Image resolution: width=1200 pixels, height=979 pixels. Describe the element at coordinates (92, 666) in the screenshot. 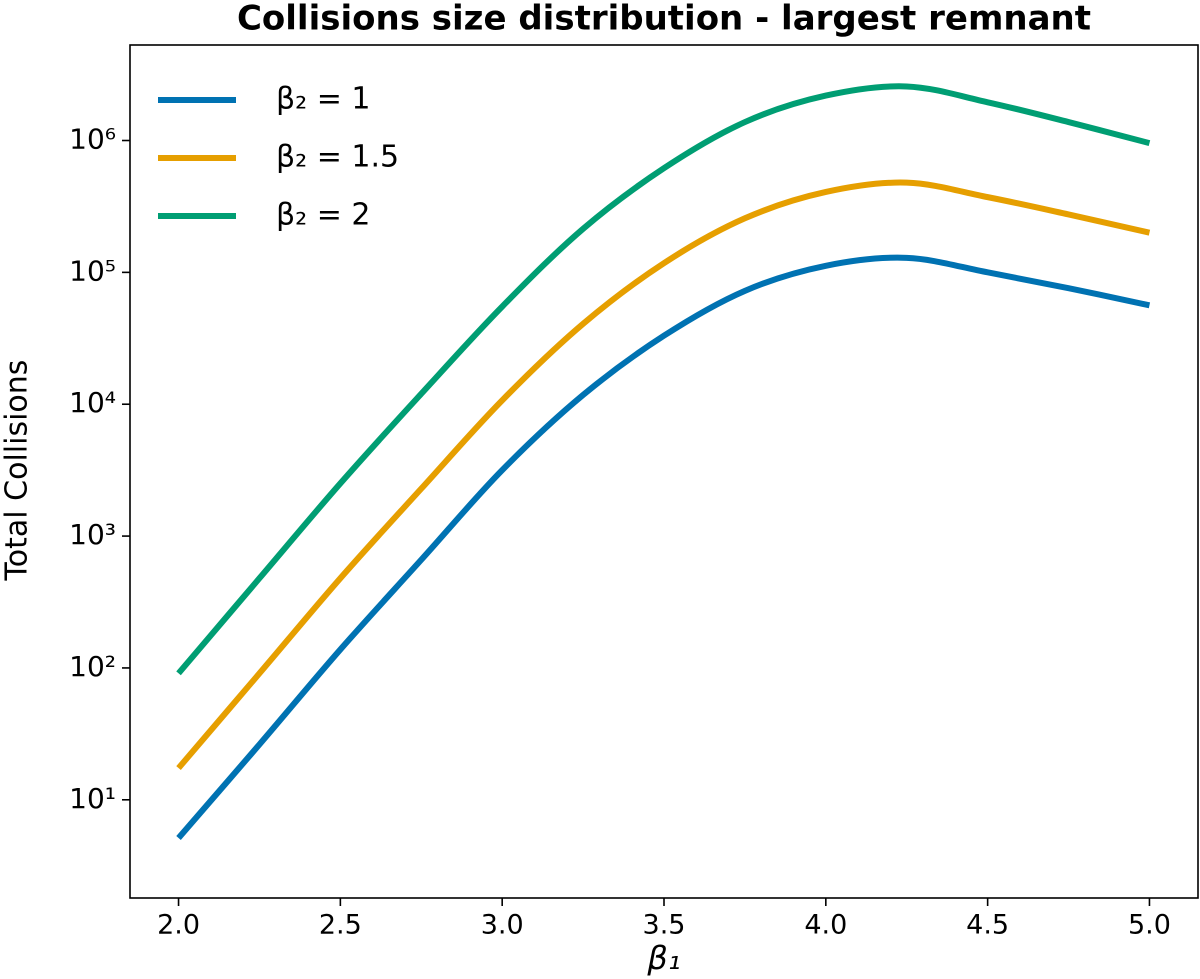

I see `y-tick-label: 10²` at that location.